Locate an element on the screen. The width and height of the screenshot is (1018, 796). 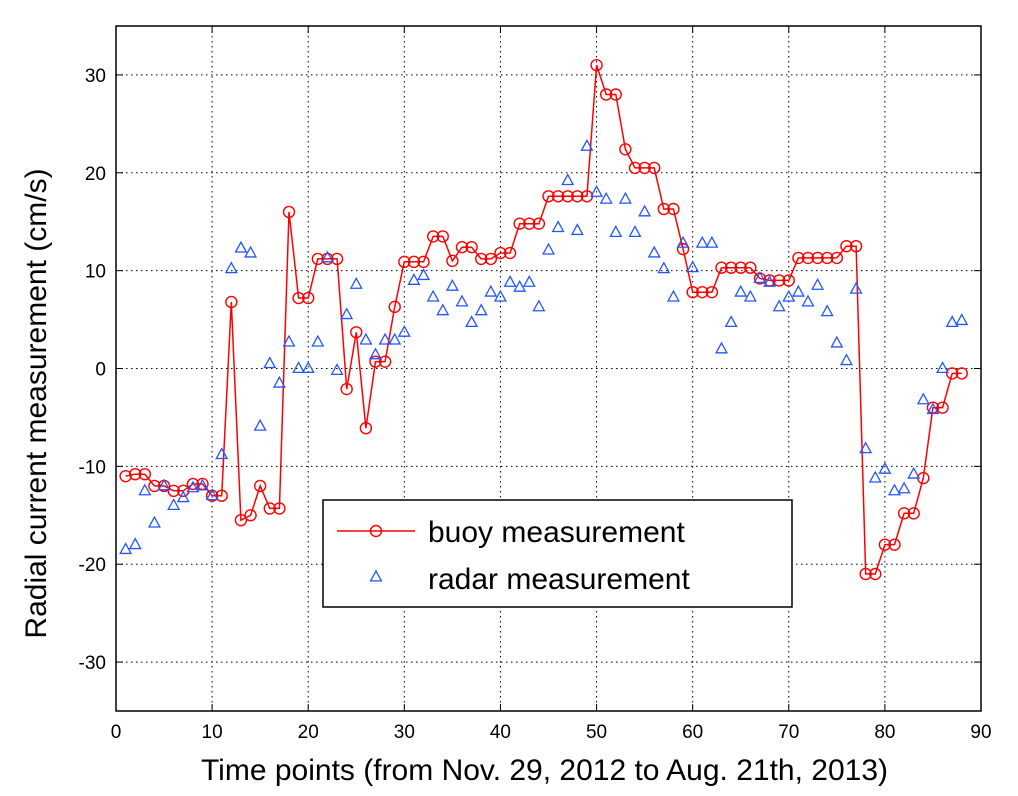
y-tick-label: -20 is located at coordinates (92, 565).